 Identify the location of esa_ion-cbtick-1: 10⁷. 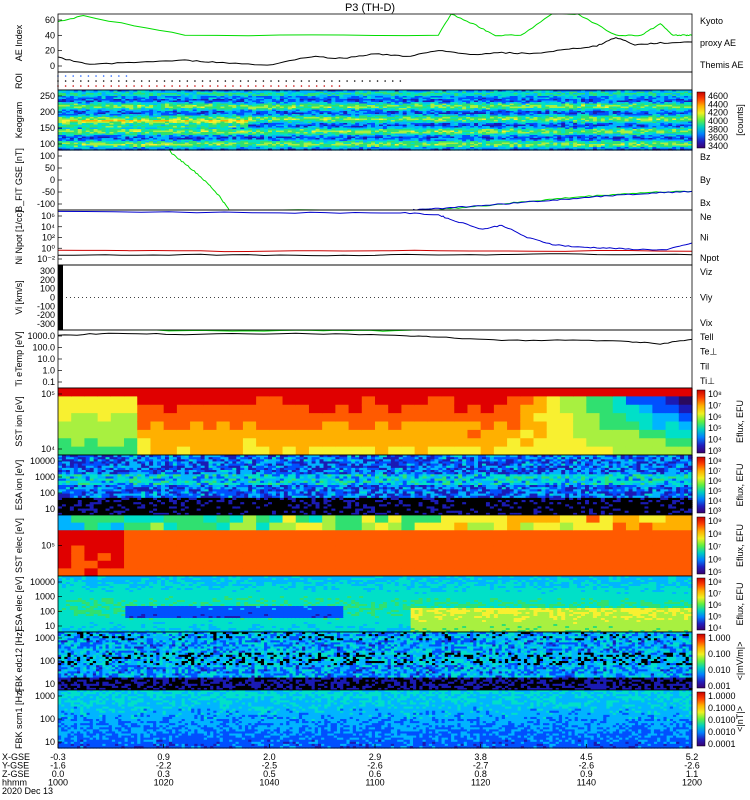
(714, 471).